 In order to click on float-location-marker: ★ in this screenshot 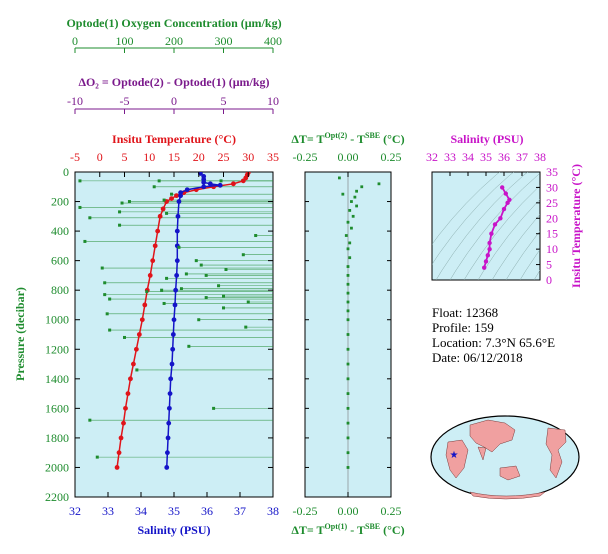, I will do `click(454, 455)`.